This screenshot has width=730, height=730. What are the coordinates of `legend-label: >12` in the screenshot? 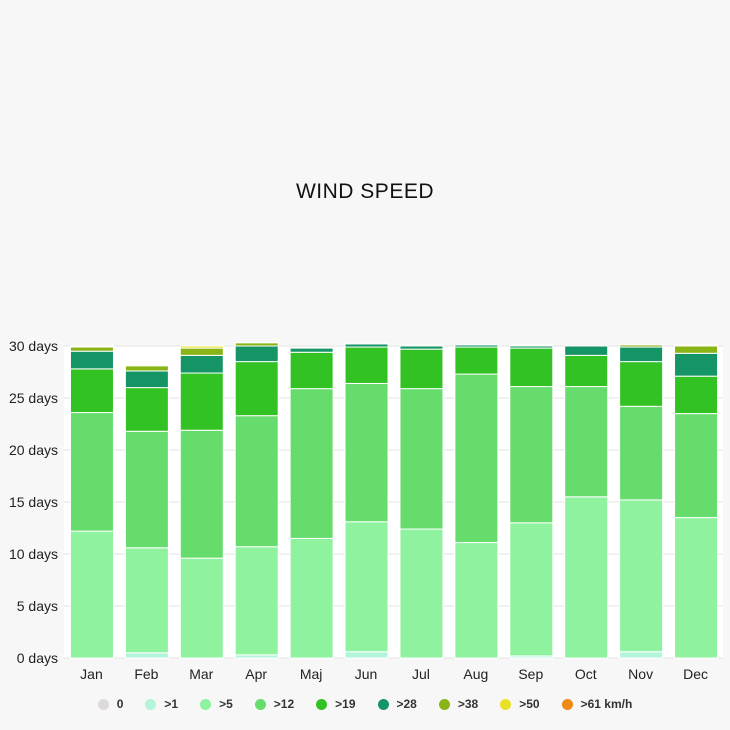 It's located at (284, 704).